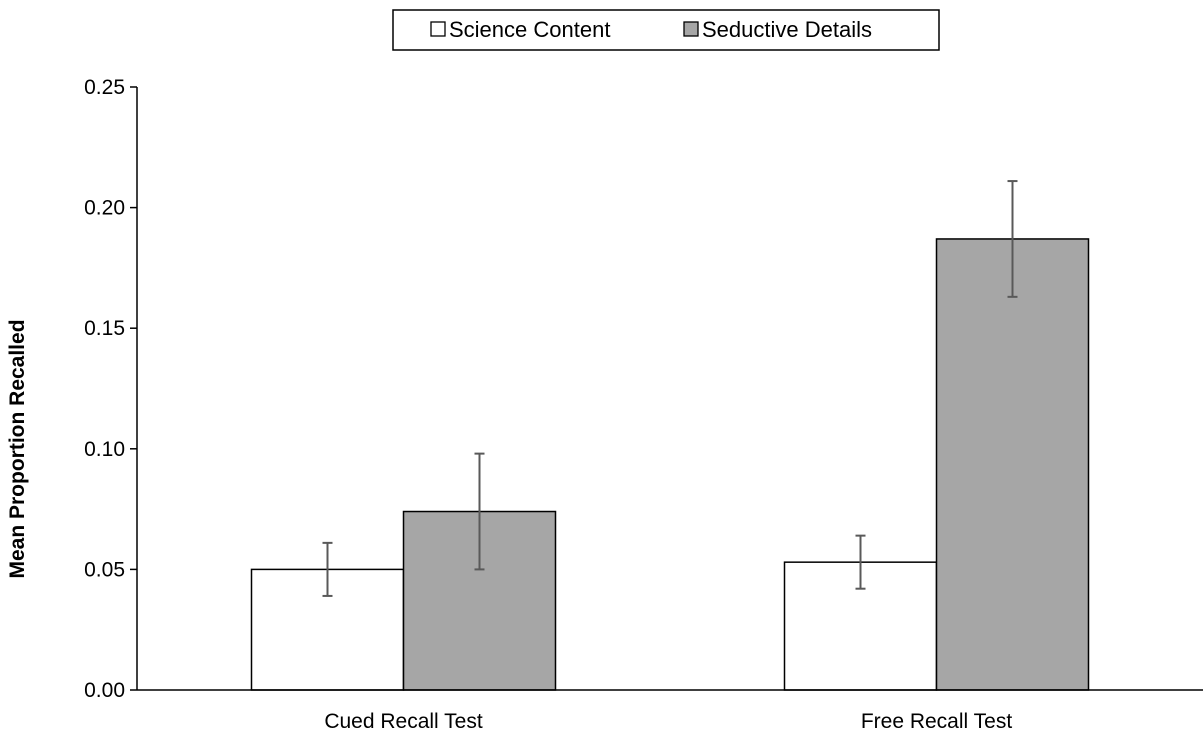 The image size is (1203, 743). I want to click on x-category-label: Cued Recall Test, so click(403, 721).